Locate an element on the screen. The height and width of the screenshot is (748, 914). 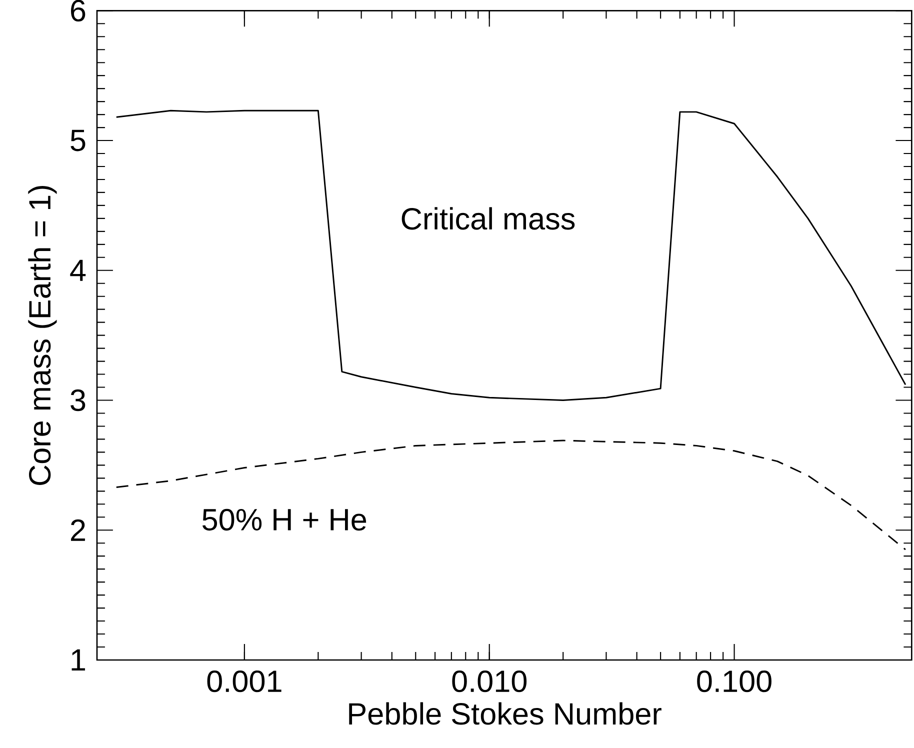
x-tick-label: 0.100 is located at coordinates (734, 681).